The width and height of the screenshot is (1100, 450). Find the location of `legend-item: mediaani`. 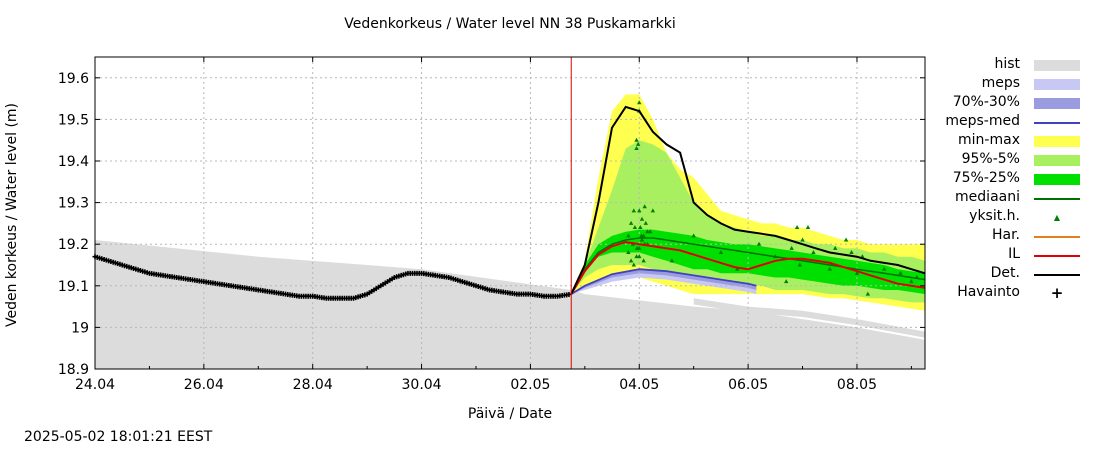

legend-item: mediaani is located at coordinates (1015, 198).